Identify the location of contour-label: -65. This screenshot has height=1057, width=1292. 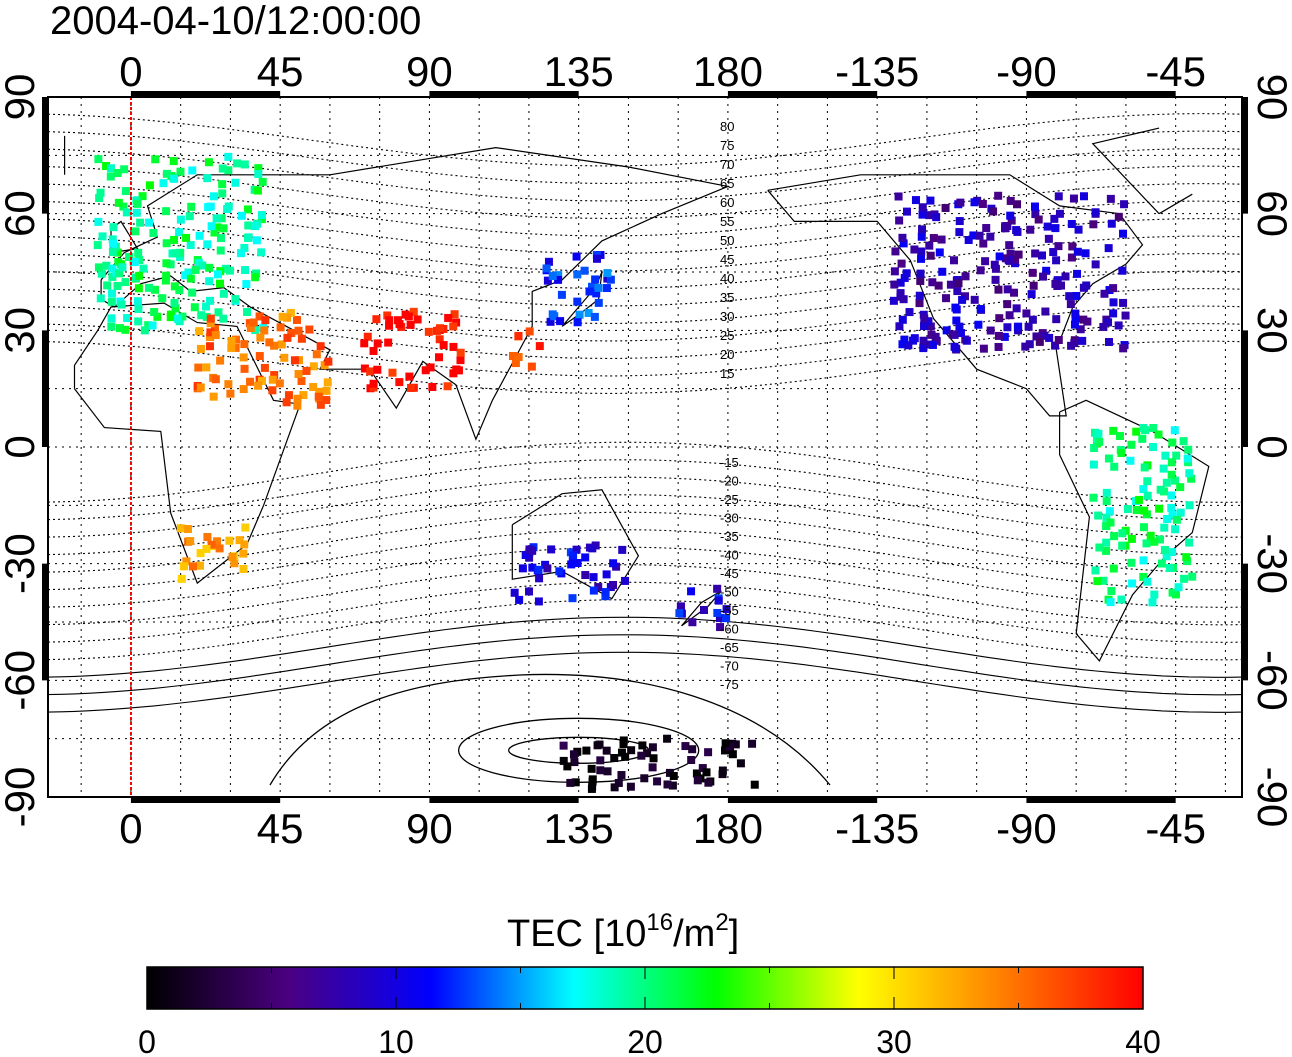
(729, 647).